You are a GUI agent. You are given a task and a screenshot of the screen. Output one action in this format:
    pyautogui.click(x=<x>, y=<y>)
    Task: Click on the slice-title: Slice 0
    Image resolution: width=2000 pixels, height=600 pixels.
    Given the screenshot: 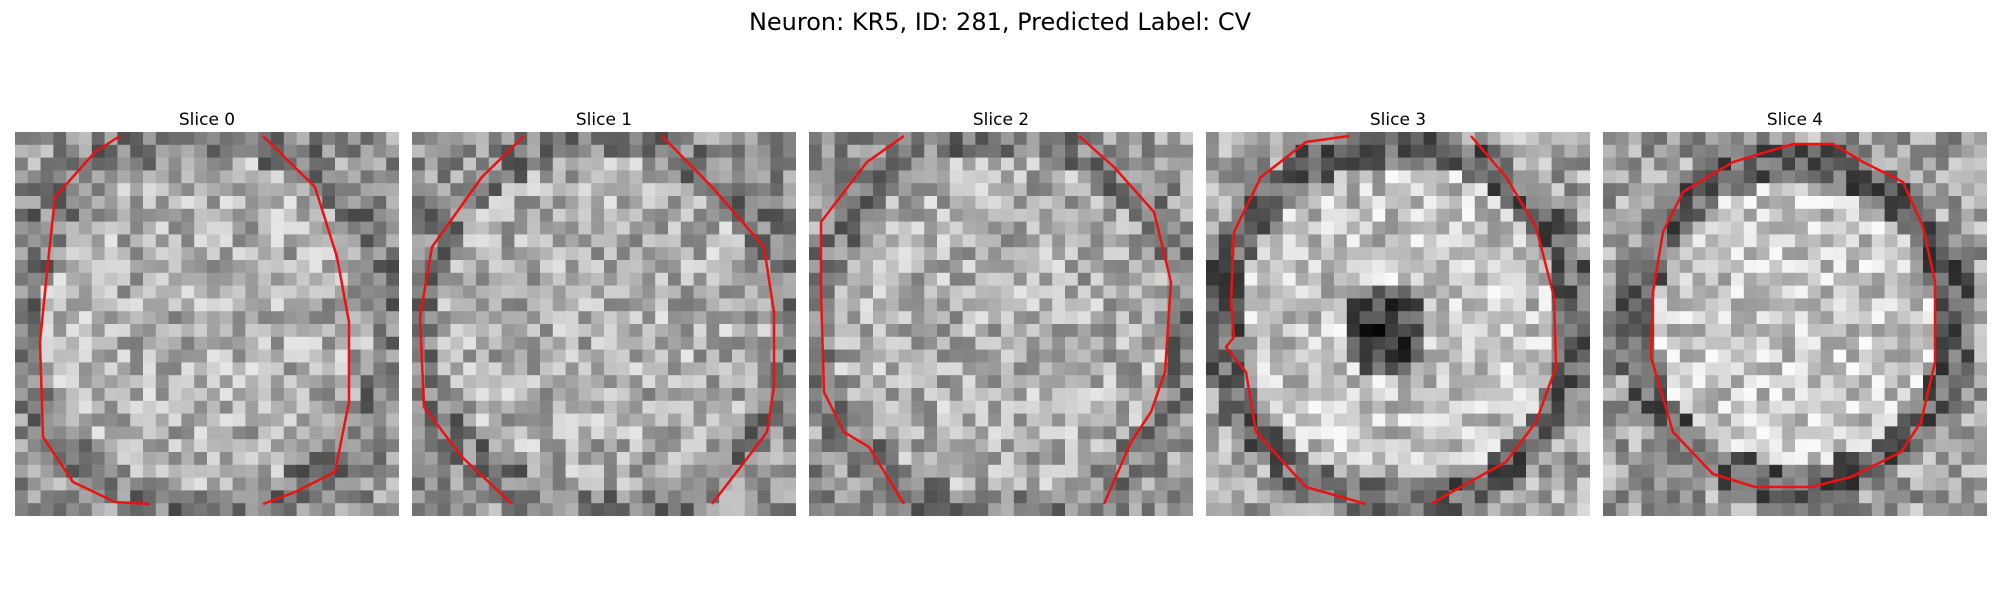 What is the action you would take?
    pyautogui.click(x=207, y=120)
    